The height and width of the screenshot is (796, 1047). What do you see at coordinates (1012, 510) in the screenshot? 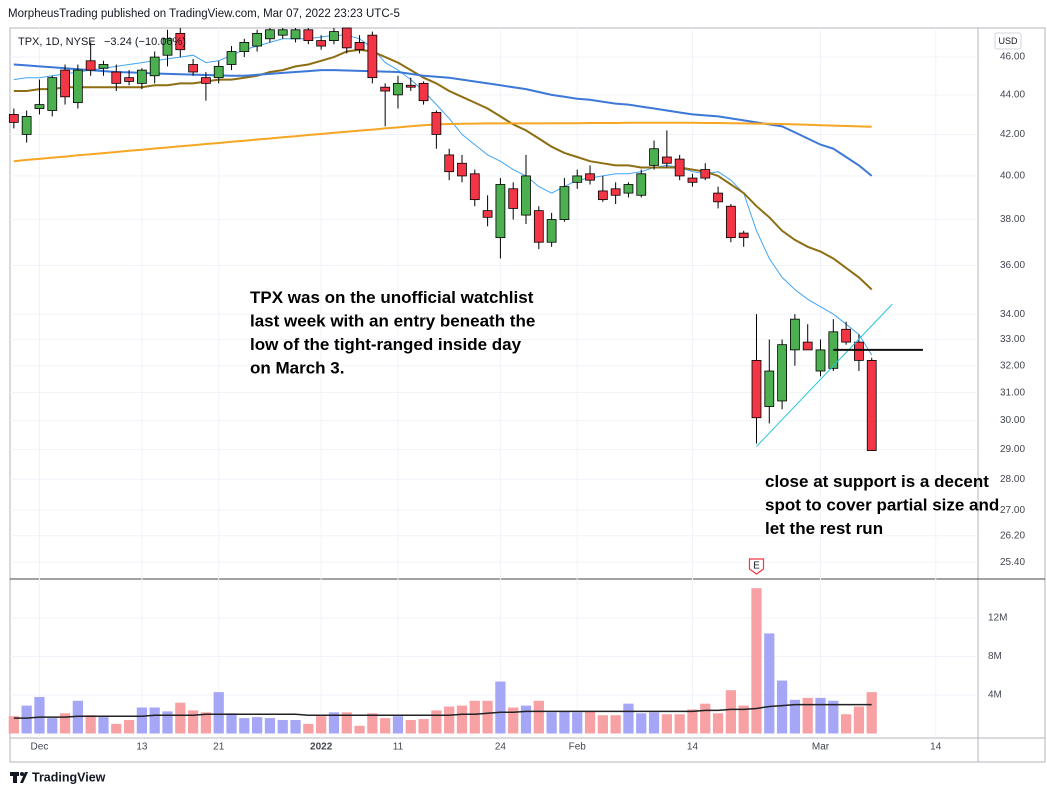
I see `y-tick-label: 27.00` at bounding box center [1012, 510].